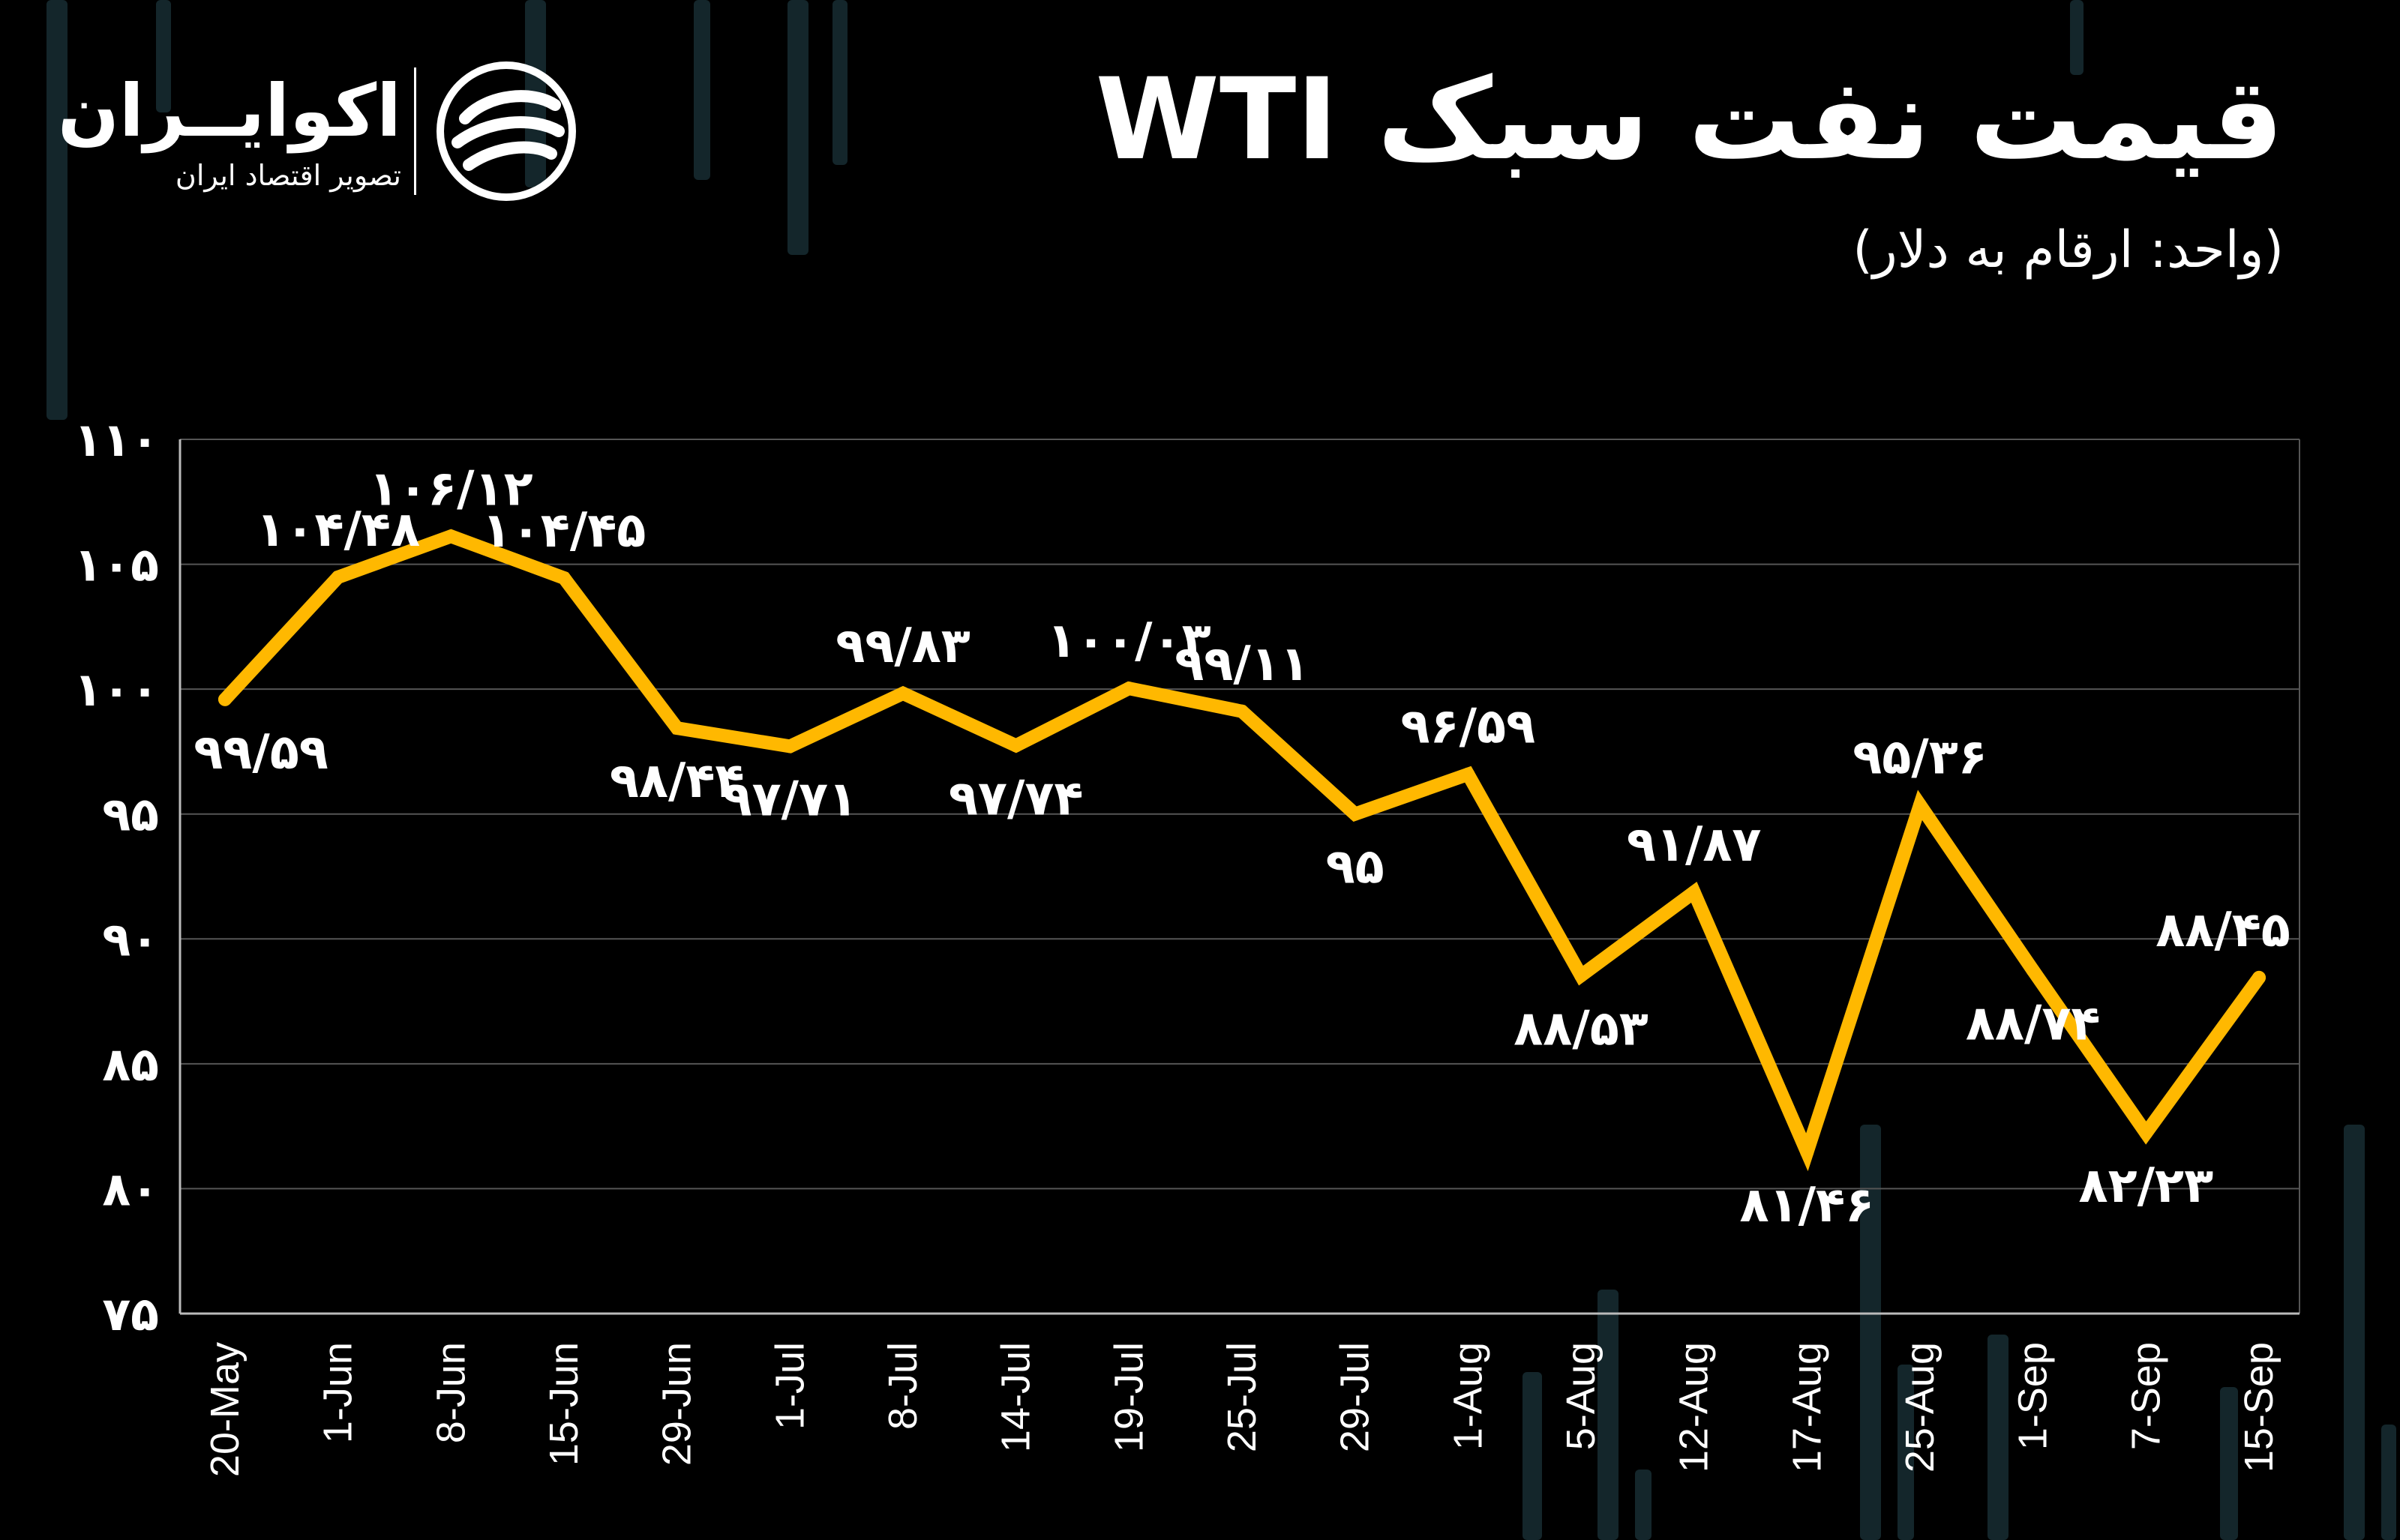 This screenshot has width=2400, height=1540. What do you see at coordinates (1694, 845) in the screenshot?
I see `data-label: ۹۱/۸۷` at bounding box center [1694, 845].